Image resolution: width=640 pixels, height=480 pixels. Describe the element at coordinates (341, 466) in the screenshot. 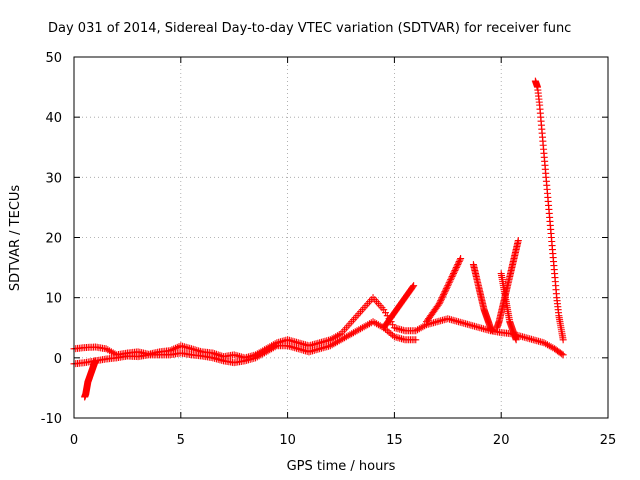

I see `x-axis-label: GPS time / hours` at that location.